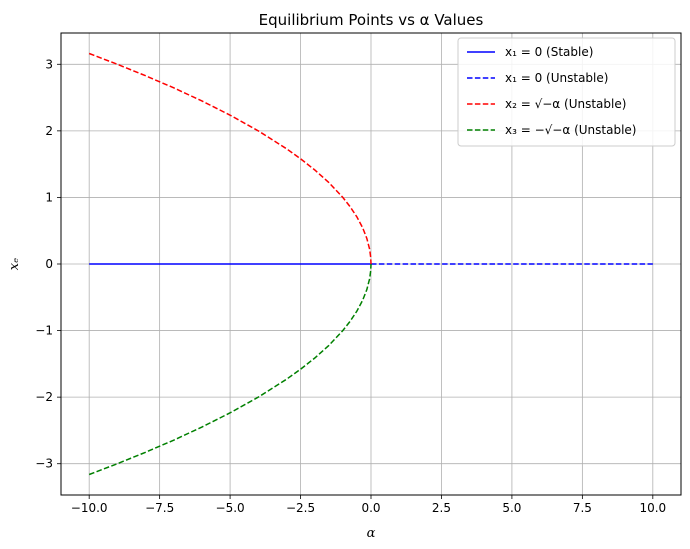  Describe the element at coordinates (49, 197) in the screenshot. I see `y-tick-label: 1` at that location.